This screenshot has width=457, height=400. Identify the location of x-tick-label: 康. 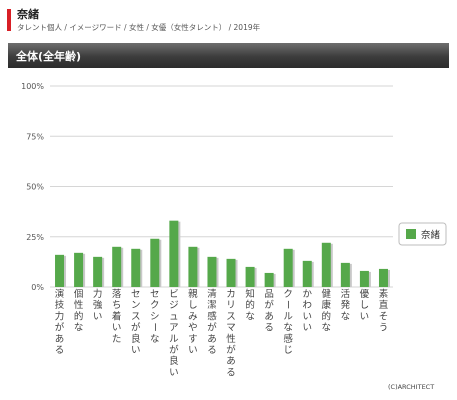
(327, 305).